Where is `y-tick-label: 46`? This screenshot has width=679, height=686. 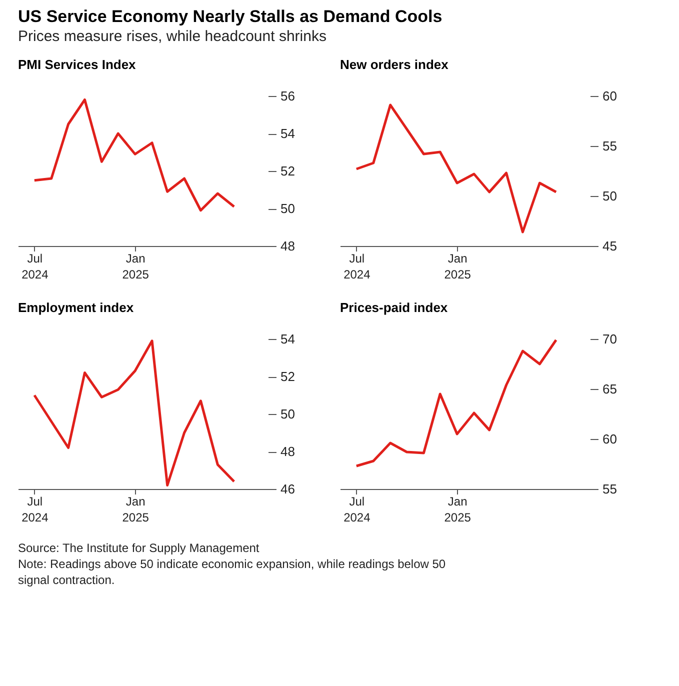 y-tick-label: 46 is located at coordinates (287, 489).